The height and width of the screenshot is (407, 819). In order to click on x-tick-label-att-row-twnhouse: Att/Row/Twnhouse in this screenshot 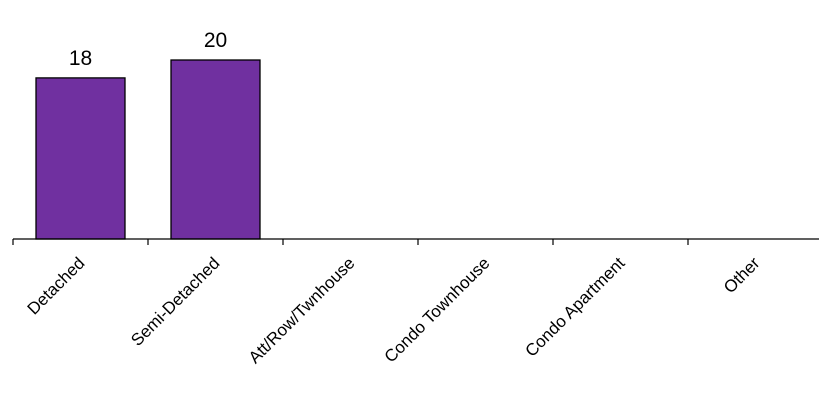, I will do `click(302, 311)`.